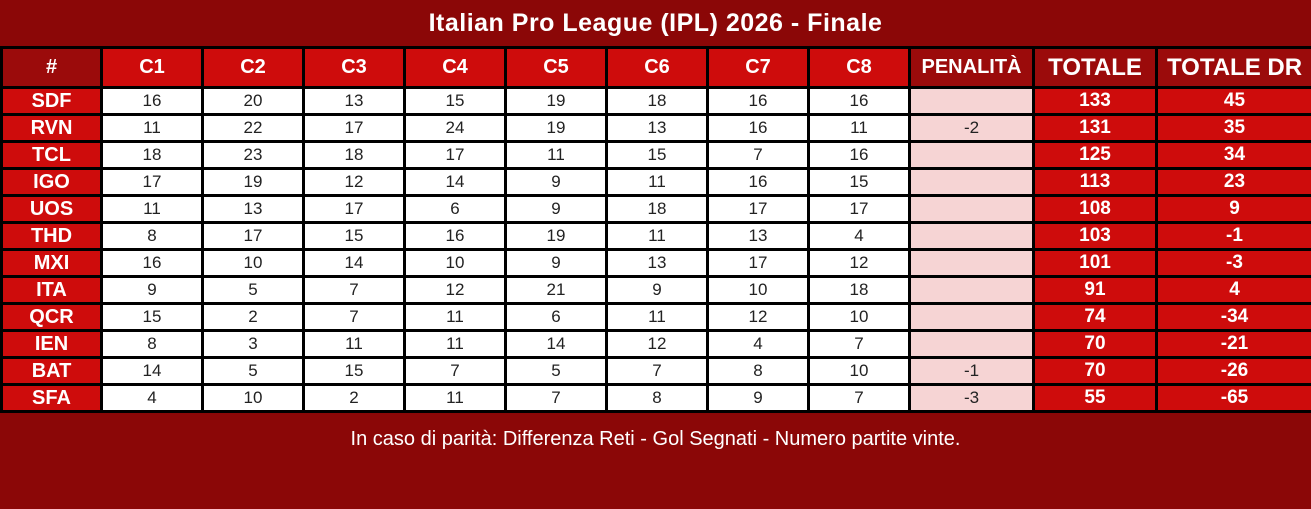 The height and width of the screenshot is (509, 1311). I want to click on total-header: TOTALE, so click(1095, 67).